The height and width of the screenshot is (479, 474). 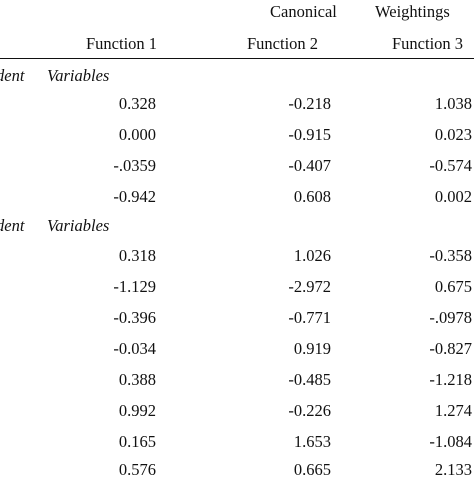 I want to click on cell-function-1: 0.165, so click(x=137, y=441).